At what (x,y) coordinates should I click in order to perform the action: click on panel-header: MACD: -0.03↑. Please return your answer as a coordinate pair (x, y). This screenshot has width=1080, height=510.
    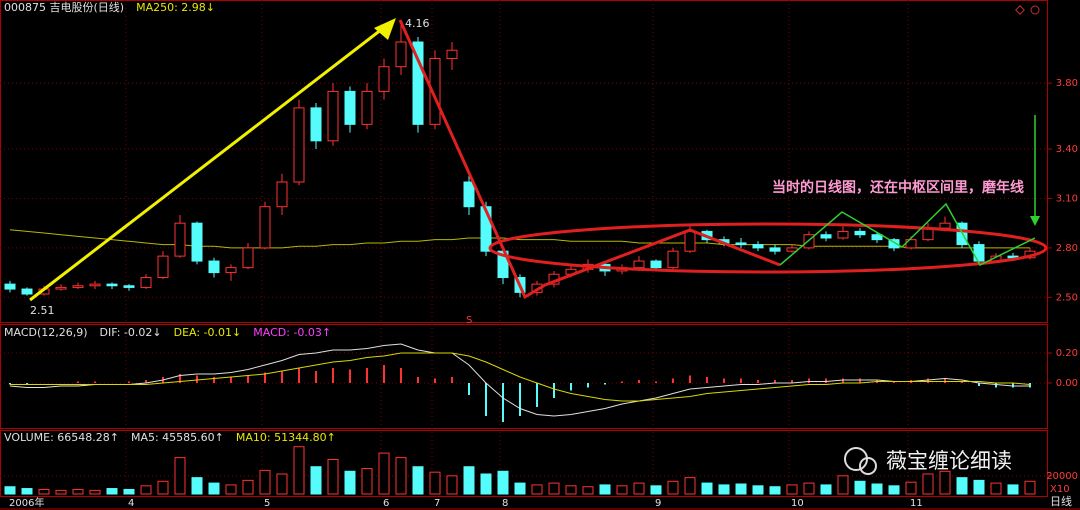
    Looking at the image, I should click on (292, 332).